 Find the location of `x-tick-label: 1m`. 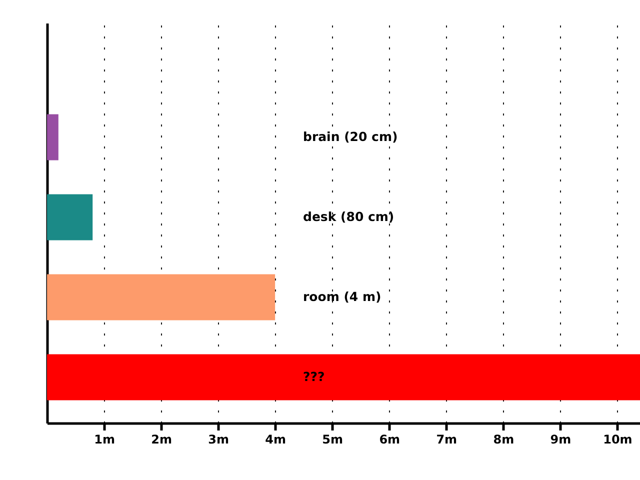

x-tick-label: 1m is located at coordinates (104, 439).